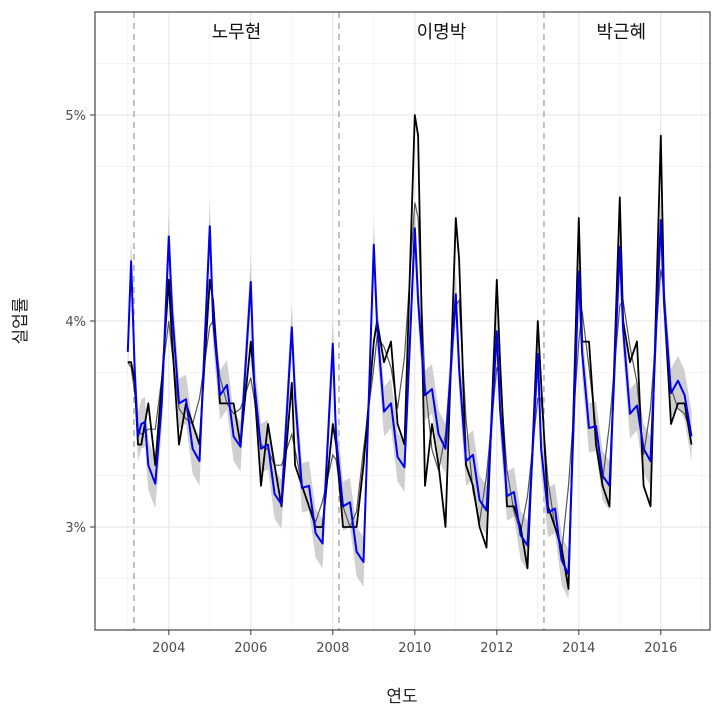 This screenshot has height=720, width=720. Describe the element at coordinates (250, 648) in the screenshot. I see `x-tick-label: 2006` at that location.